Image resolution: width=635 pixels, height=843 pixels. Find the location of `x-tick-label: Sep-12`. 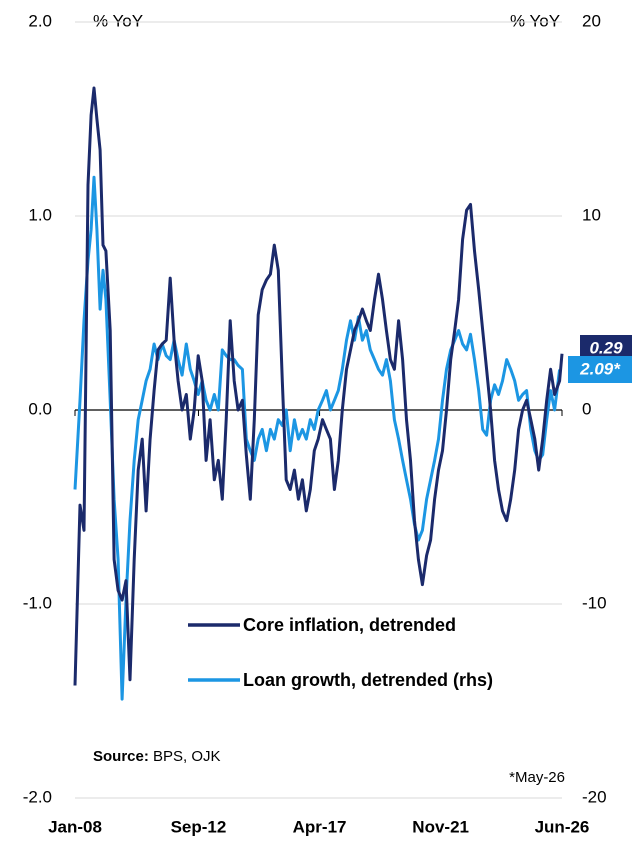

x-tick-label: Sep-12 is located at coordinates (199, 826).